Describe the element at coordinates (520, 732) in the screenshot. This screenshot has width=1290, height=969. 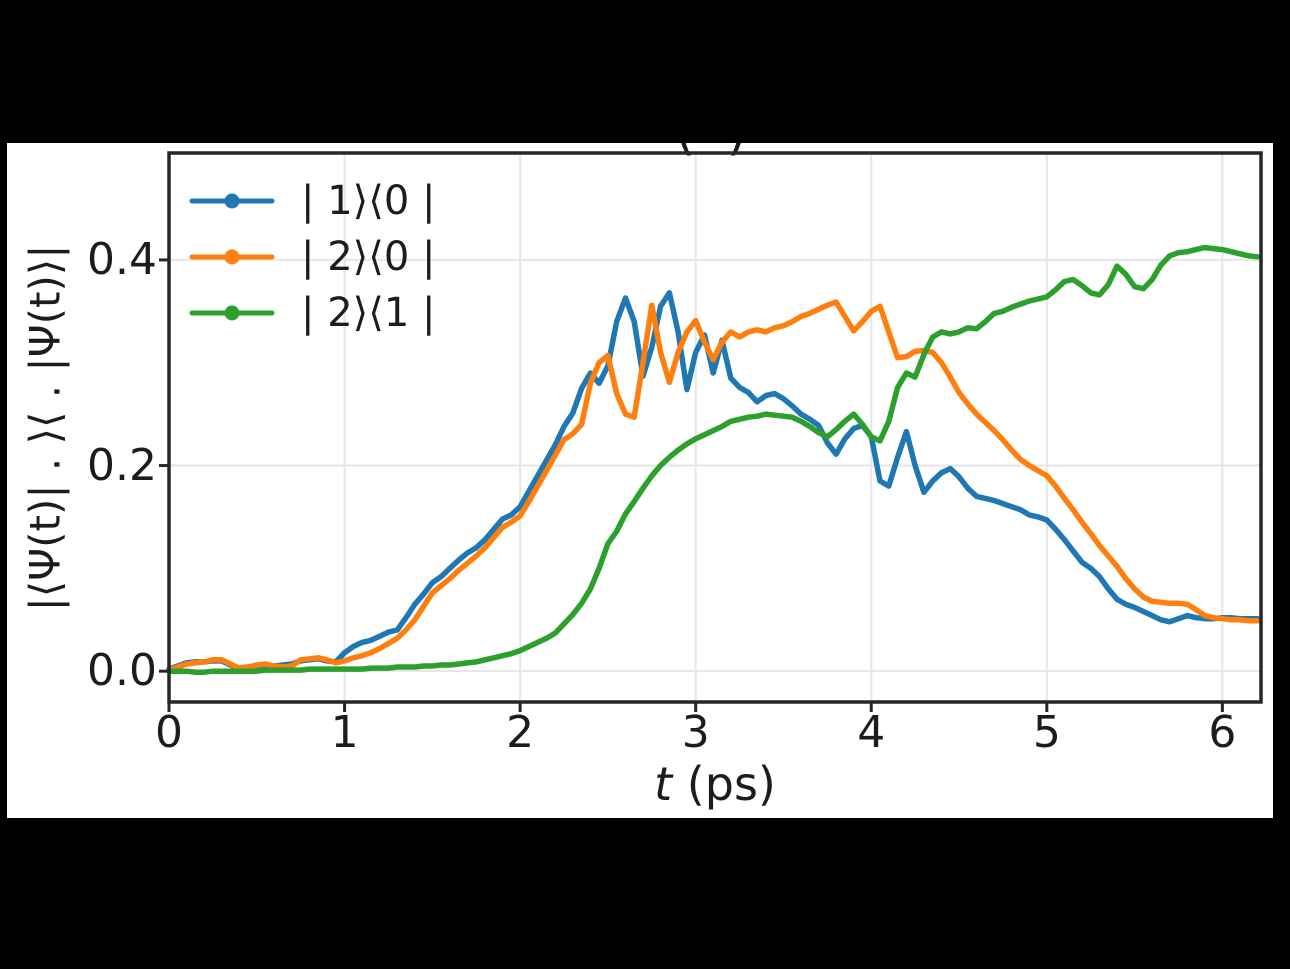
I see `x-tick-label: 2` at that location.